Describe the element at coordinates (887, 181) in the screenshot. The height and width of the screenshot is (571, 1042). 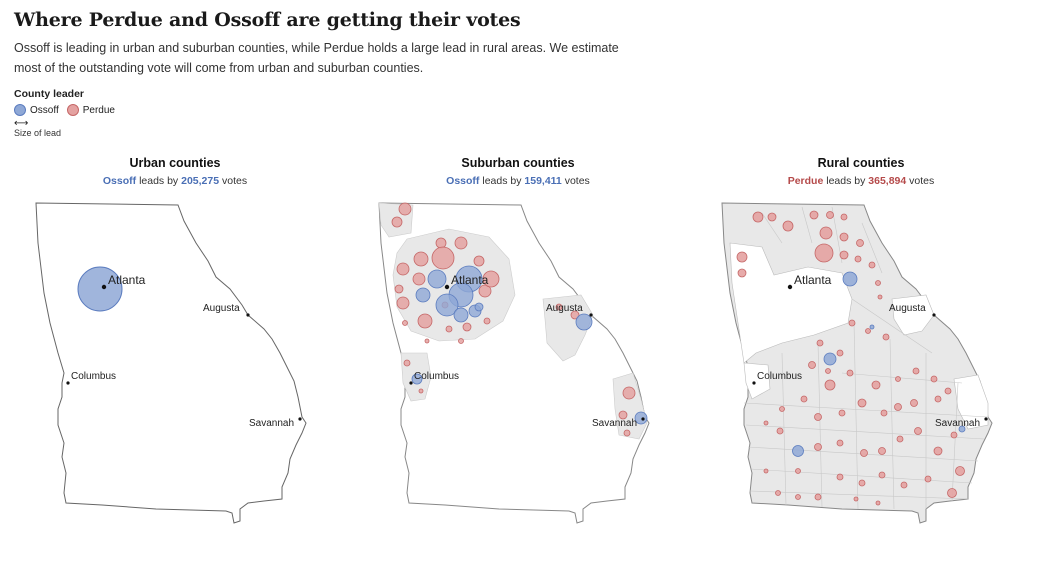
I see `margin-rural: 365,894` at that location.